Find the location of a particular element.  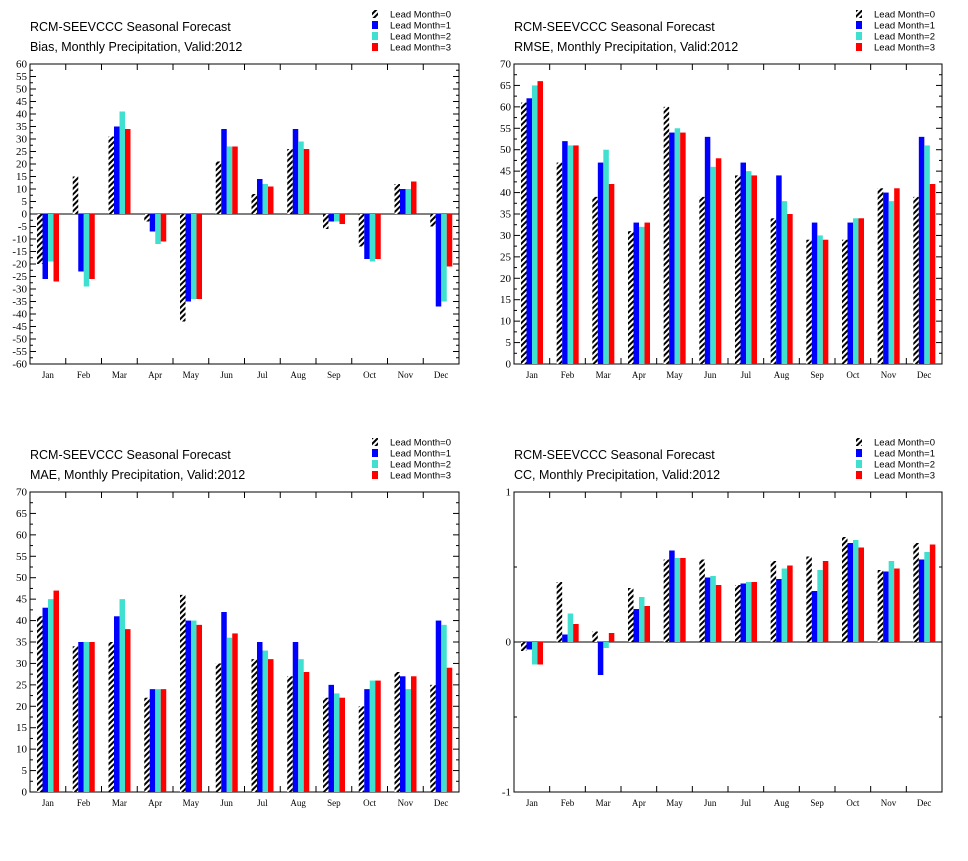

y-tick-label: 0 is located at coordinates (25, 793).